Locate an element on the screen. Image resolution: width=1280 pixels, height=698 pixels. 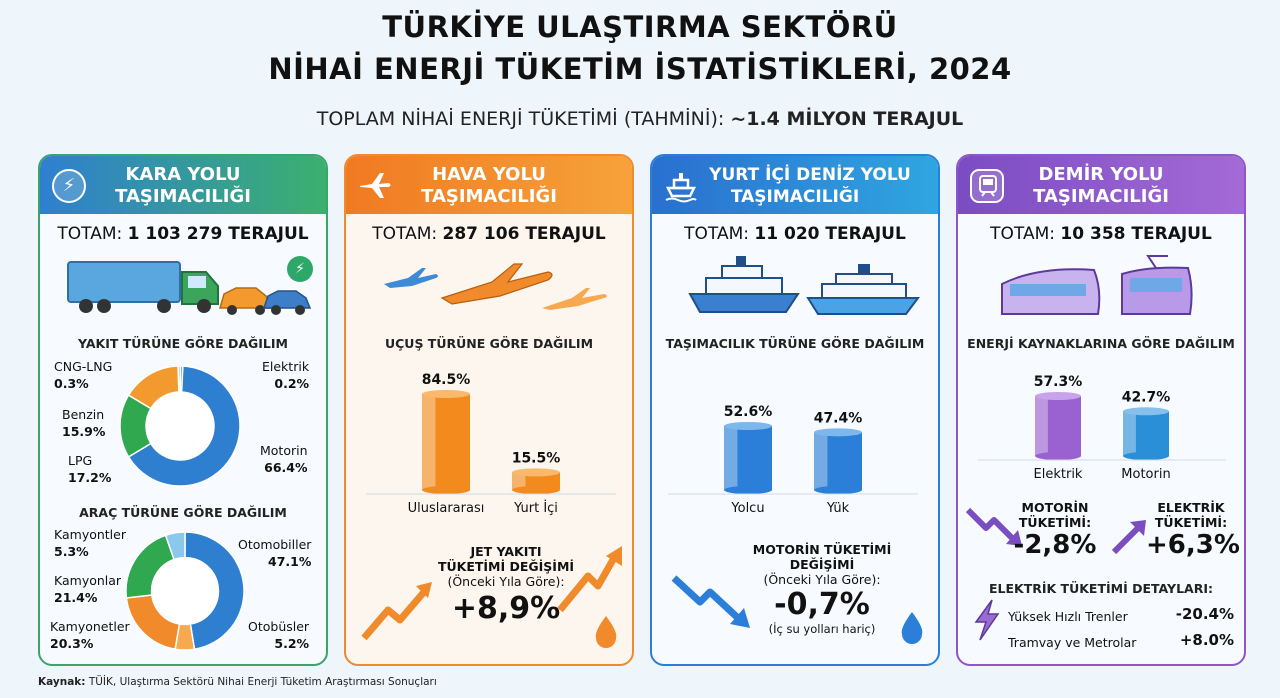
water-drop-icon is located at coordinates (912, 628).